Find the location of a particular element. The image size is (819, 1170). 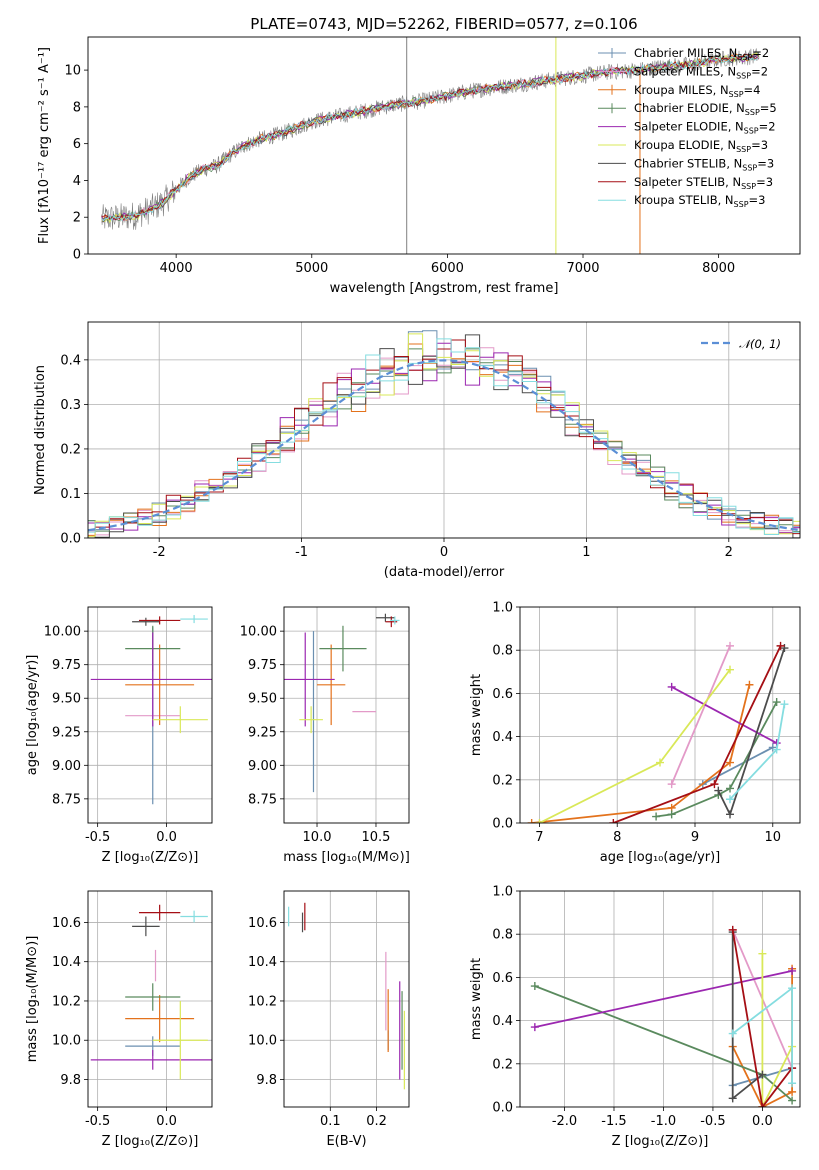

axes-frame is located at coordinates (346, 715).